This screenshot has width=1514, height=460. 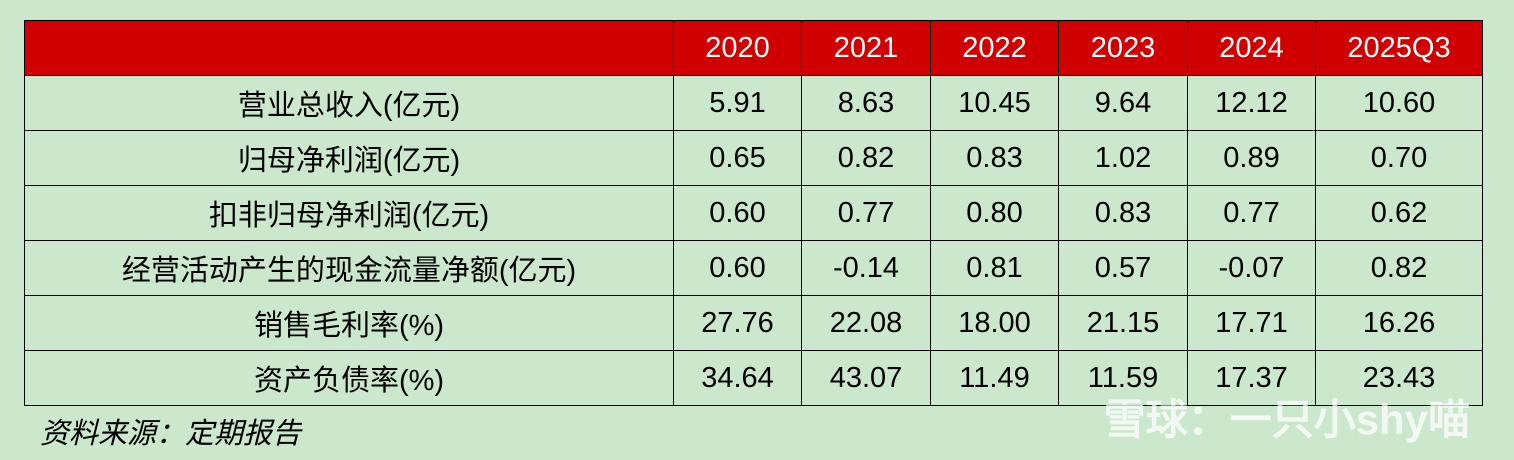 I want to click on cell: 34.64, so click(x=737, y=378).